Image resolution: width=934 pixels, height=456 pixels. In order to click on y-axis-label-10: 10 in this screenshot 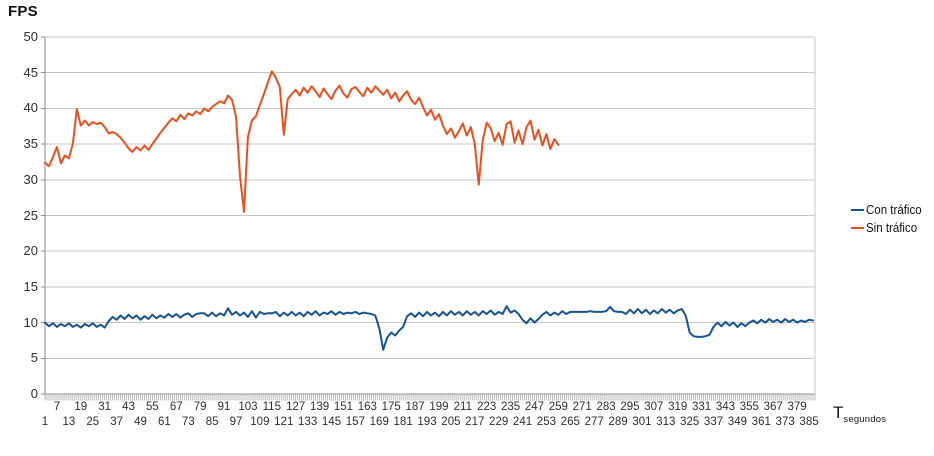, I will do `click(30, 322)`.